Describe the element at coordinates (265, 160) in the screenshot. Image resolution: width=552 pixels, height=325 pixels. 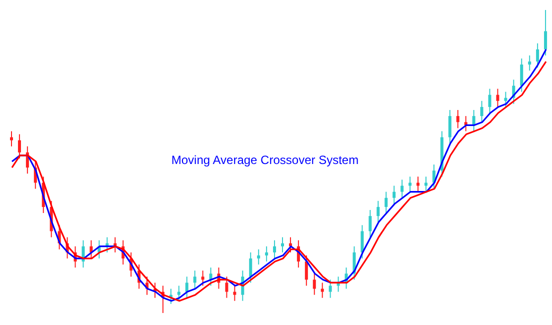
I see `text: Moving Average Crossover System` at that location.